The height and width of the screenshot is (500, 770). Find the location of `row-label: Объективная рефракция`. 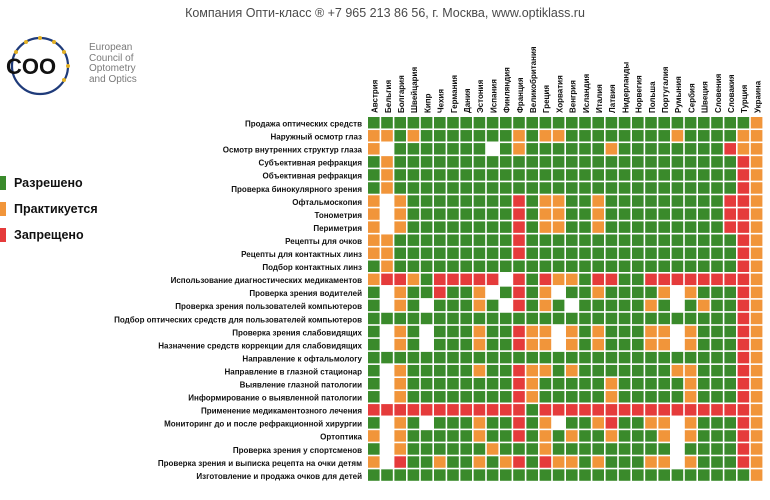

row-label: Объективная рефракция is located at coordinates (313, 176).